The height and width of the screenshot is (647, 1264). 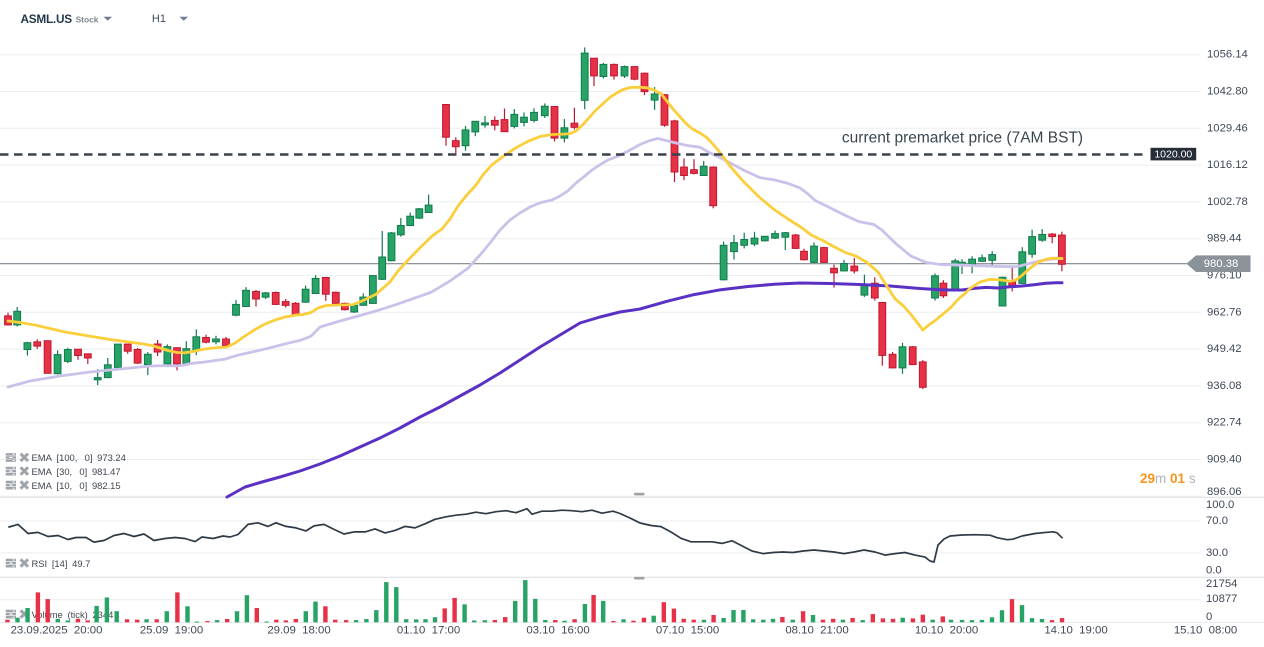 I want to click on svg-text: 10877, so click(x=1221, y=599).